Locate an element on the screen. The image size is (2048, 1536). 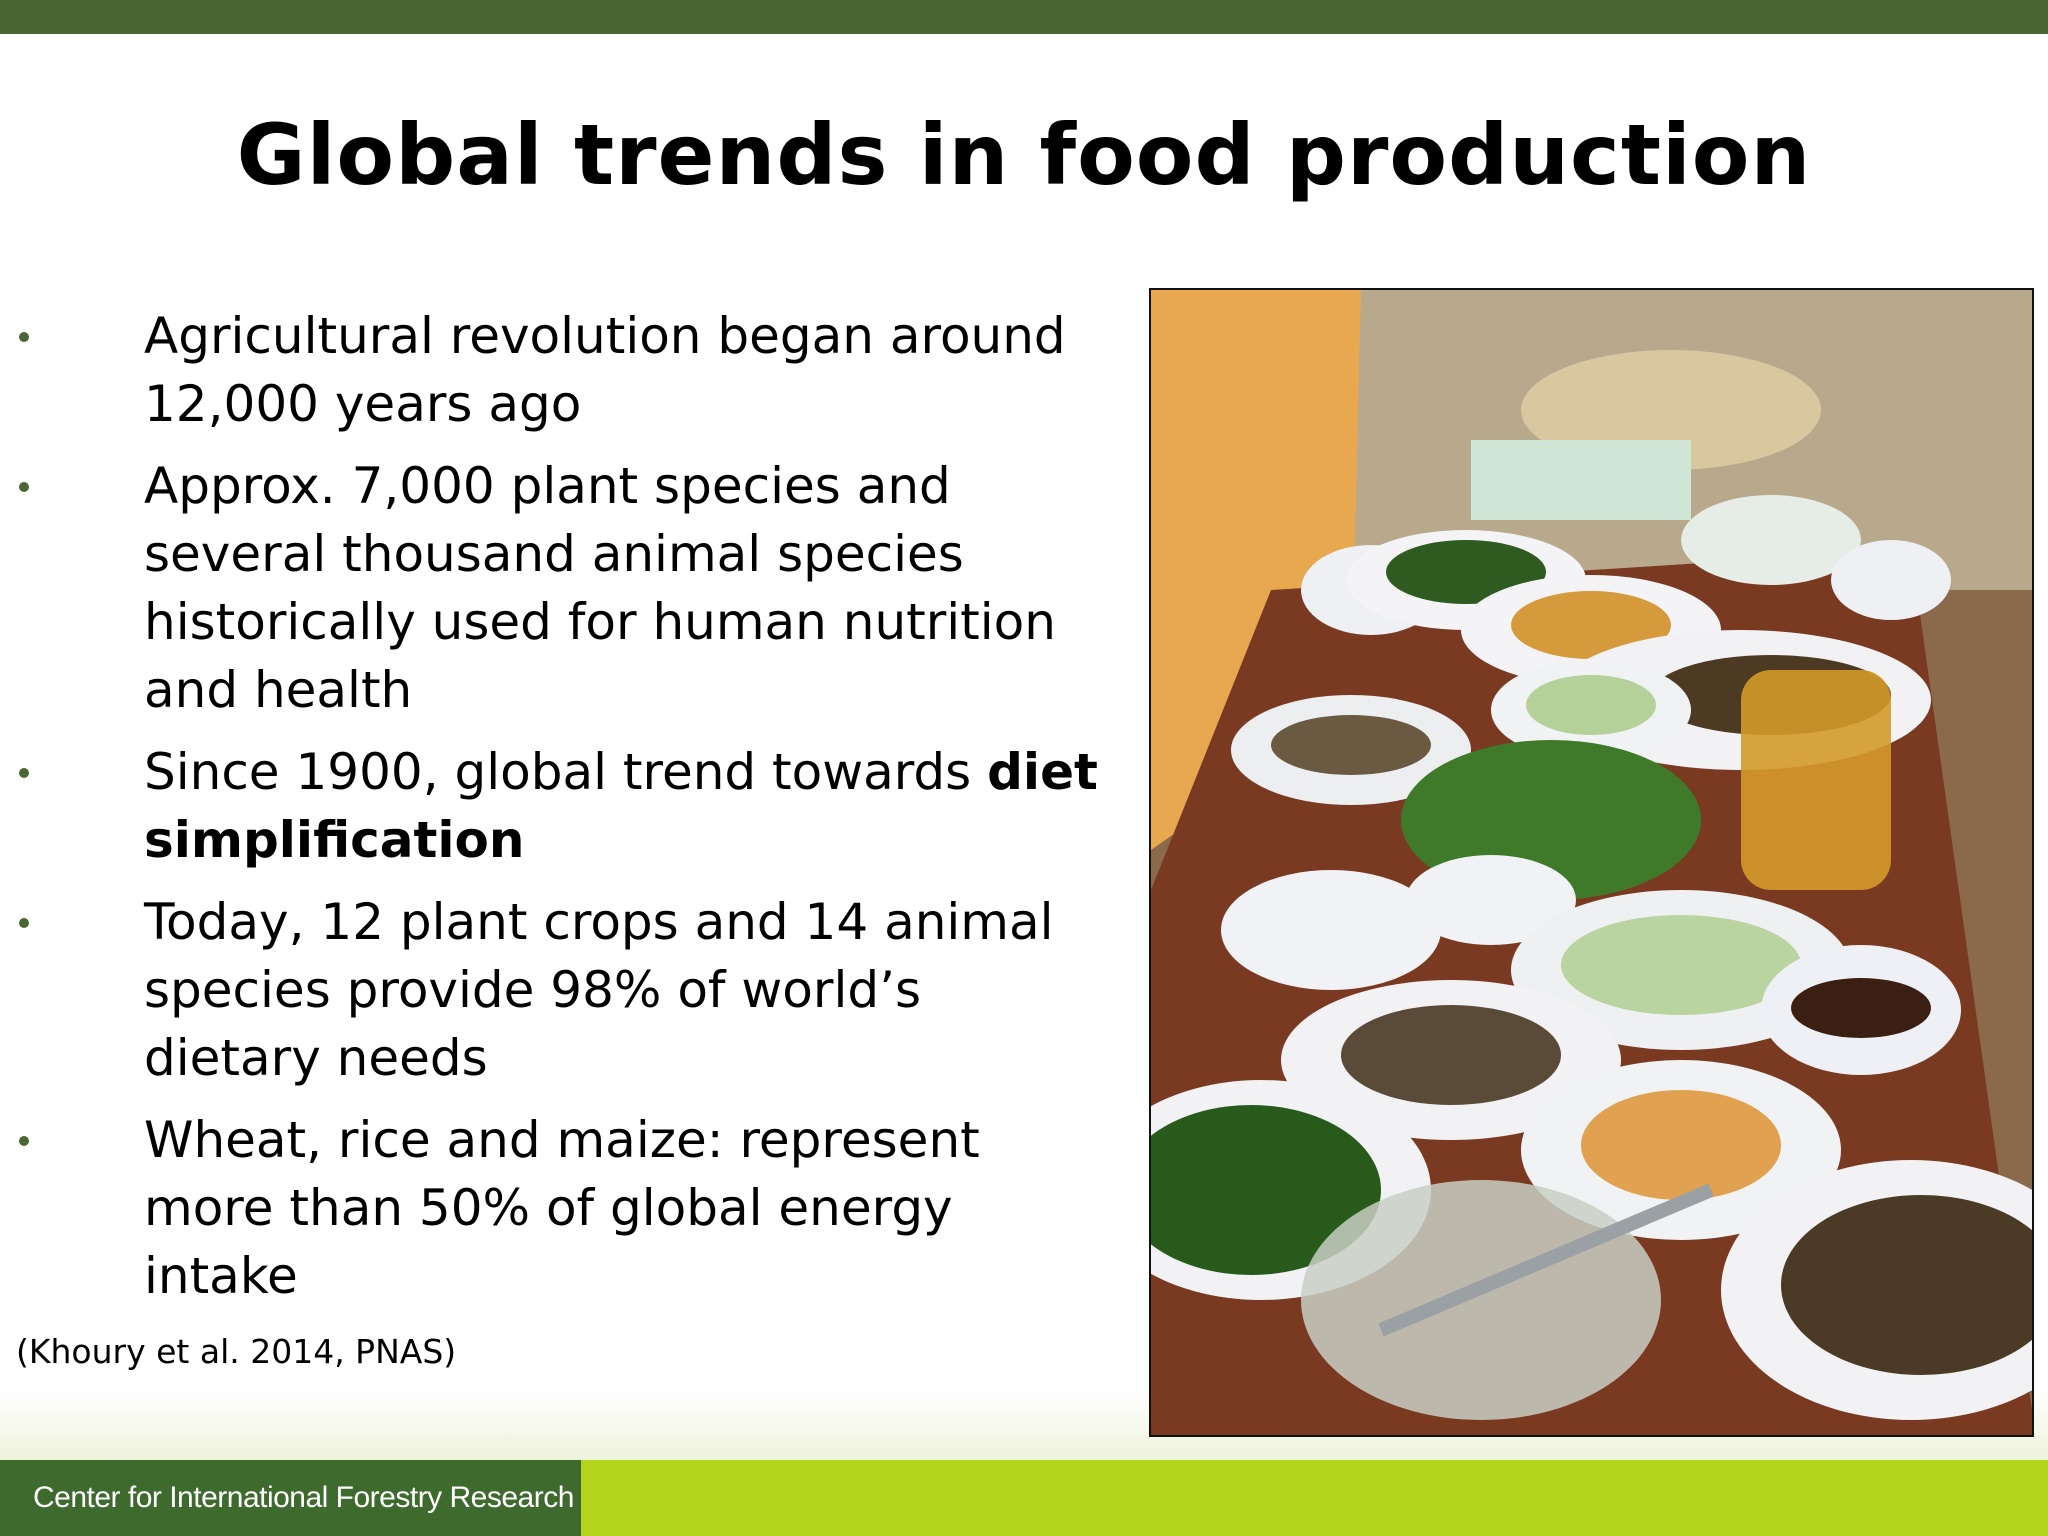
sauce is located at coordinates (1861, 1008).